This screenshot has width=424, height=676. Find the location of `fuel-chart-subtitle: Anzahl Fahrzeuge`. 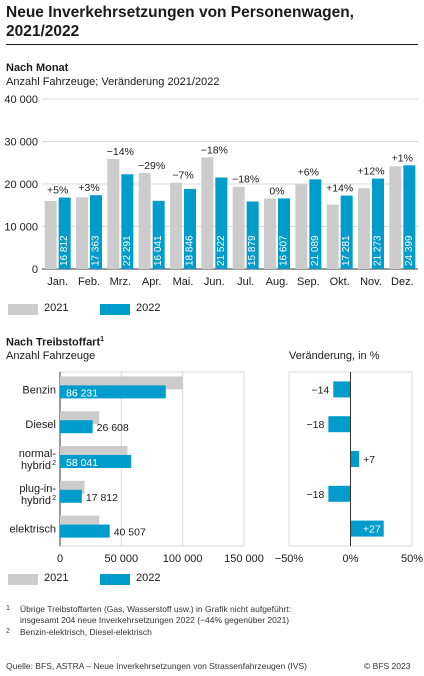

fuel-chart-subtitle: Anzahl Fahrzeuge is located at coordinates (51, 356).